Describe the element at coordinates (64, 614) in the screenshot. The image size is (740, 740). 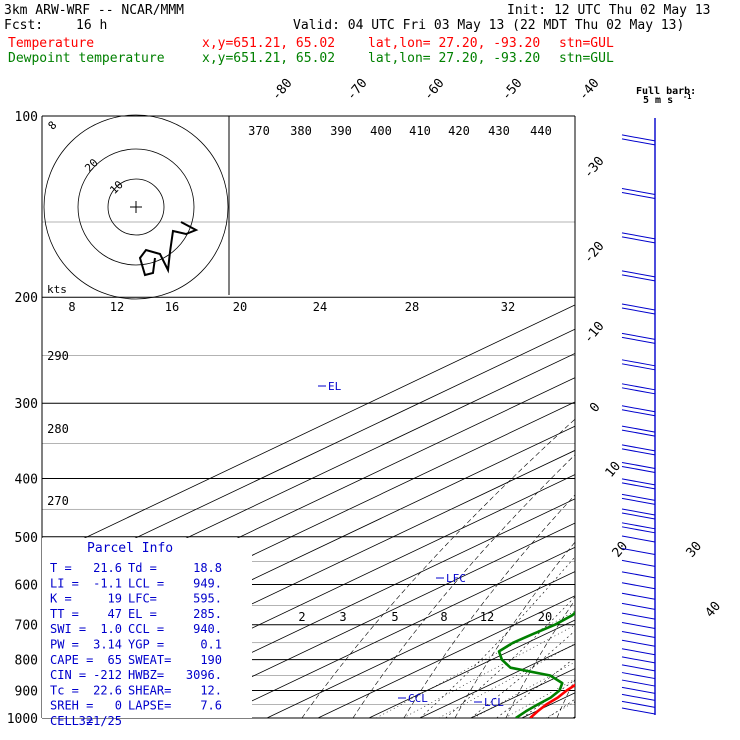
I see `parcel-info-cell: TT =` at that location.